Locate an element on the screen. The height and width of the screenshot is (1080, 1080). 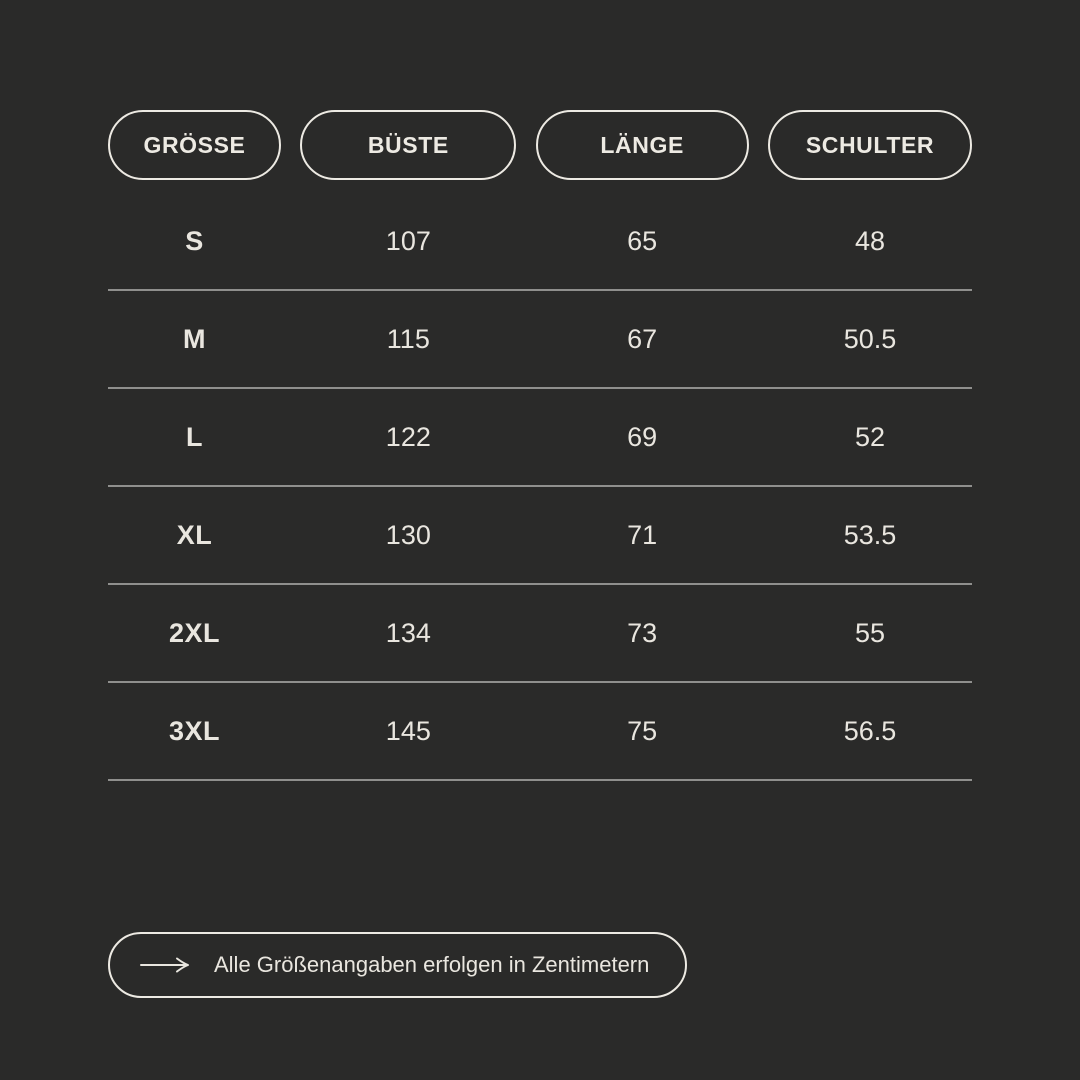
header-pill-bueste: BÜSTE is located at coordinates (408, 145).